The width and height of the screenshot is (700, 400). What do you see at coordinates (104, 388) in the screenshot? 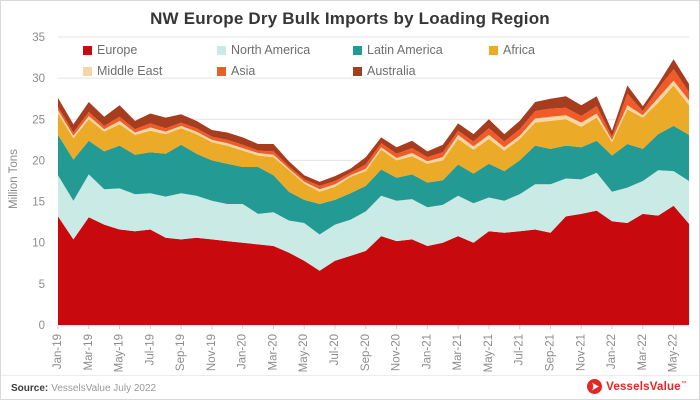
I see `source-text: VesselsValue July 2022` at bounding box center [104, 388].